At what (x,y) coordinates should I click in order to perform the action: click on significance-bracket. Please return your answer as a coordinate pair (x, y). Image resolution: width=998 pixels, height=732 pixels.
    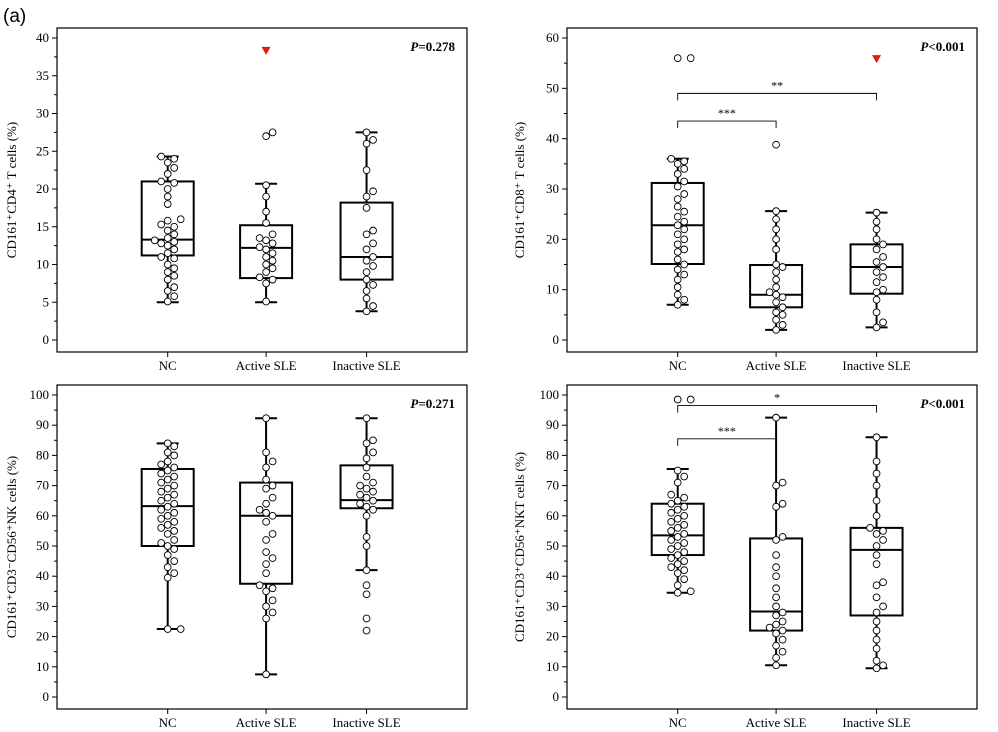
    Looking at the image, I should click on (727, 124).